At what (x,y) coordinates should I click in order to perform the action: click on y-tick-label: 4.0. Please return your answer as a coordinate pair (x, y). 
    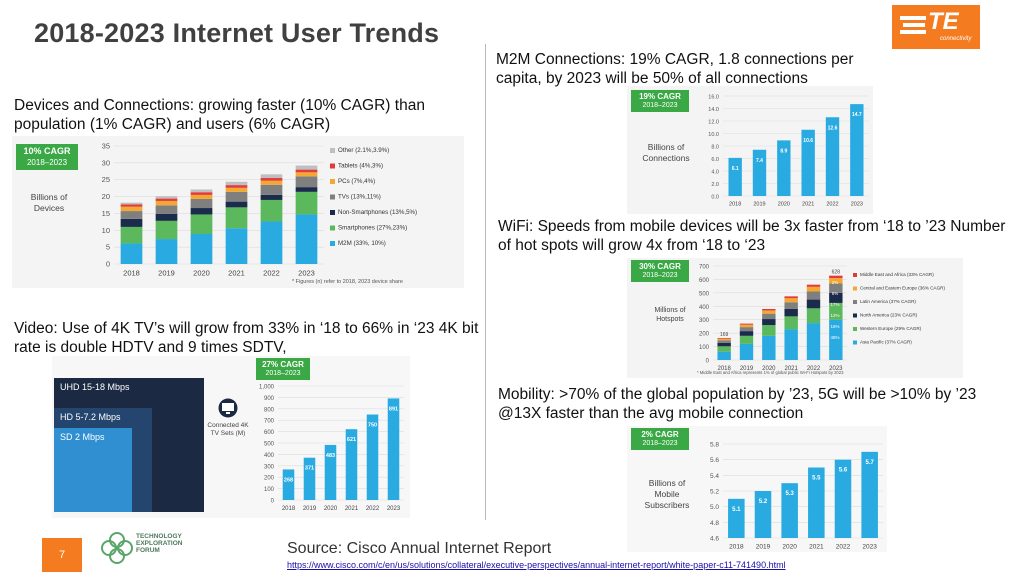
    Looking at the image, I should click on (715, 173).